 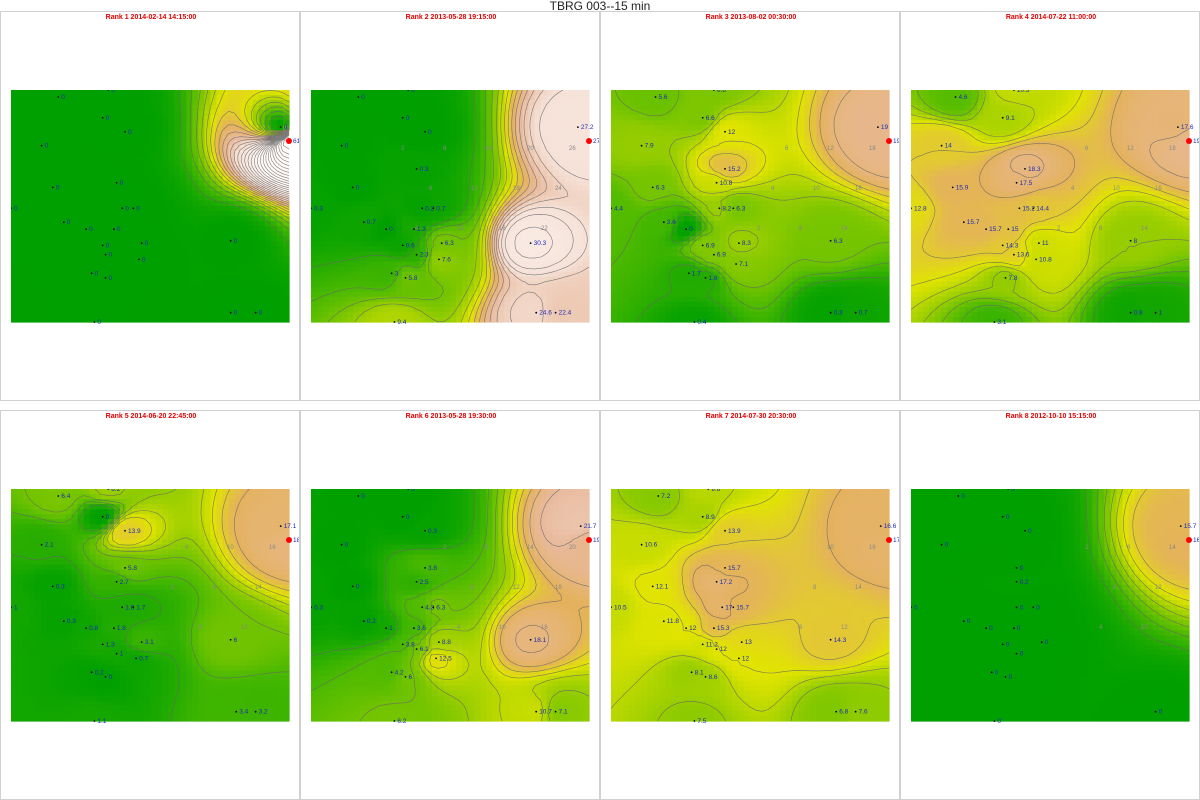 What do you see at coordinates (872, 149) in the screenshot?
I see `contour-level-label: 18` at bounding box center [872, 149].